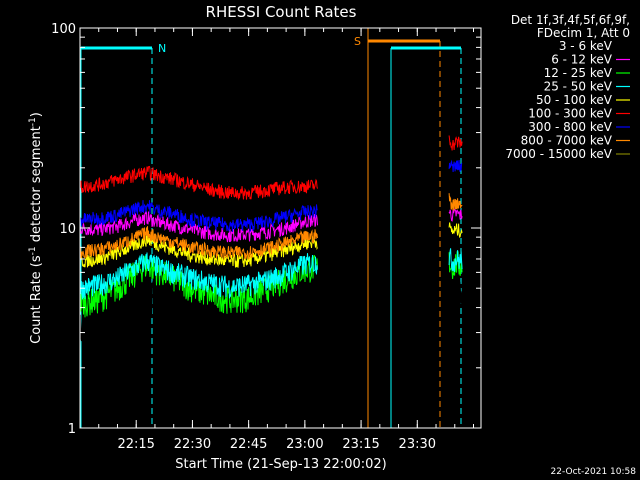 Image resolution: width=640 pixels, height=480 pixels. What do you see at coordinates (67, 229) in the screenshot?
I see `y-tick-label: 10` at bounding box center [67, 229].